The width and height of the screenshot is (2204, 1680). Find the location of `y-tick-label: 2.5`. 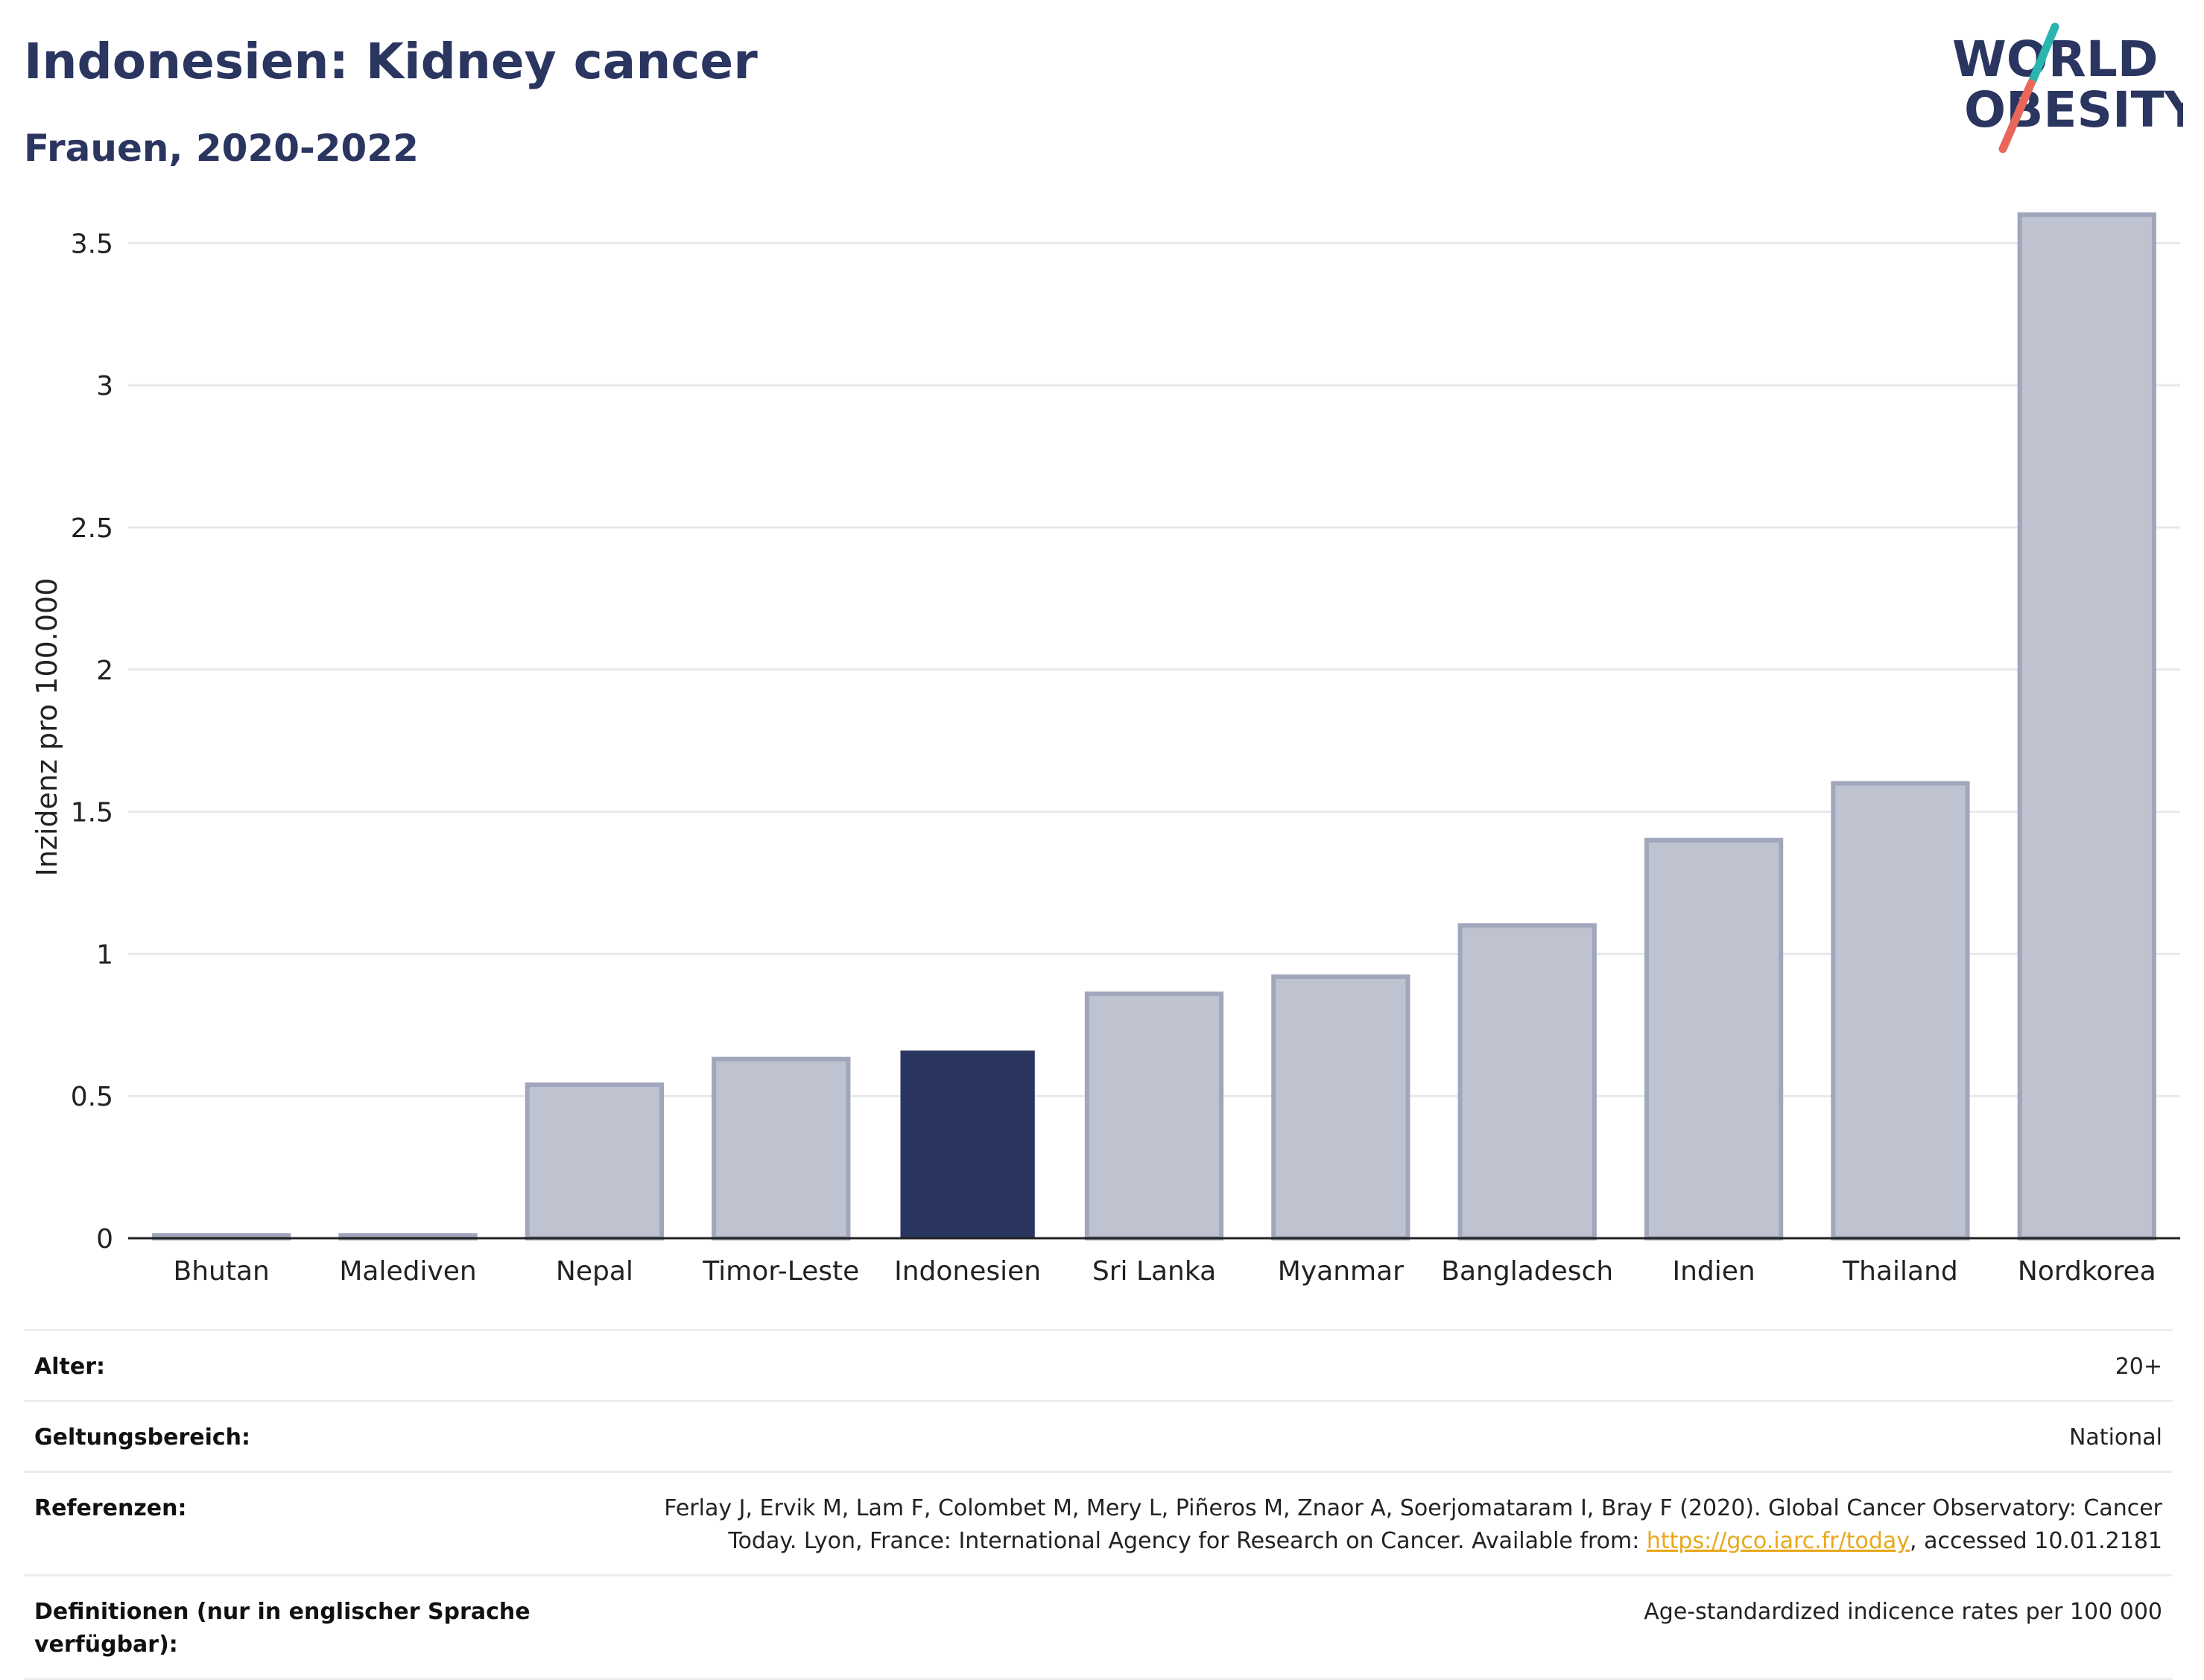

y-tick-label: 2.5 is located at coordinates (92, 528).